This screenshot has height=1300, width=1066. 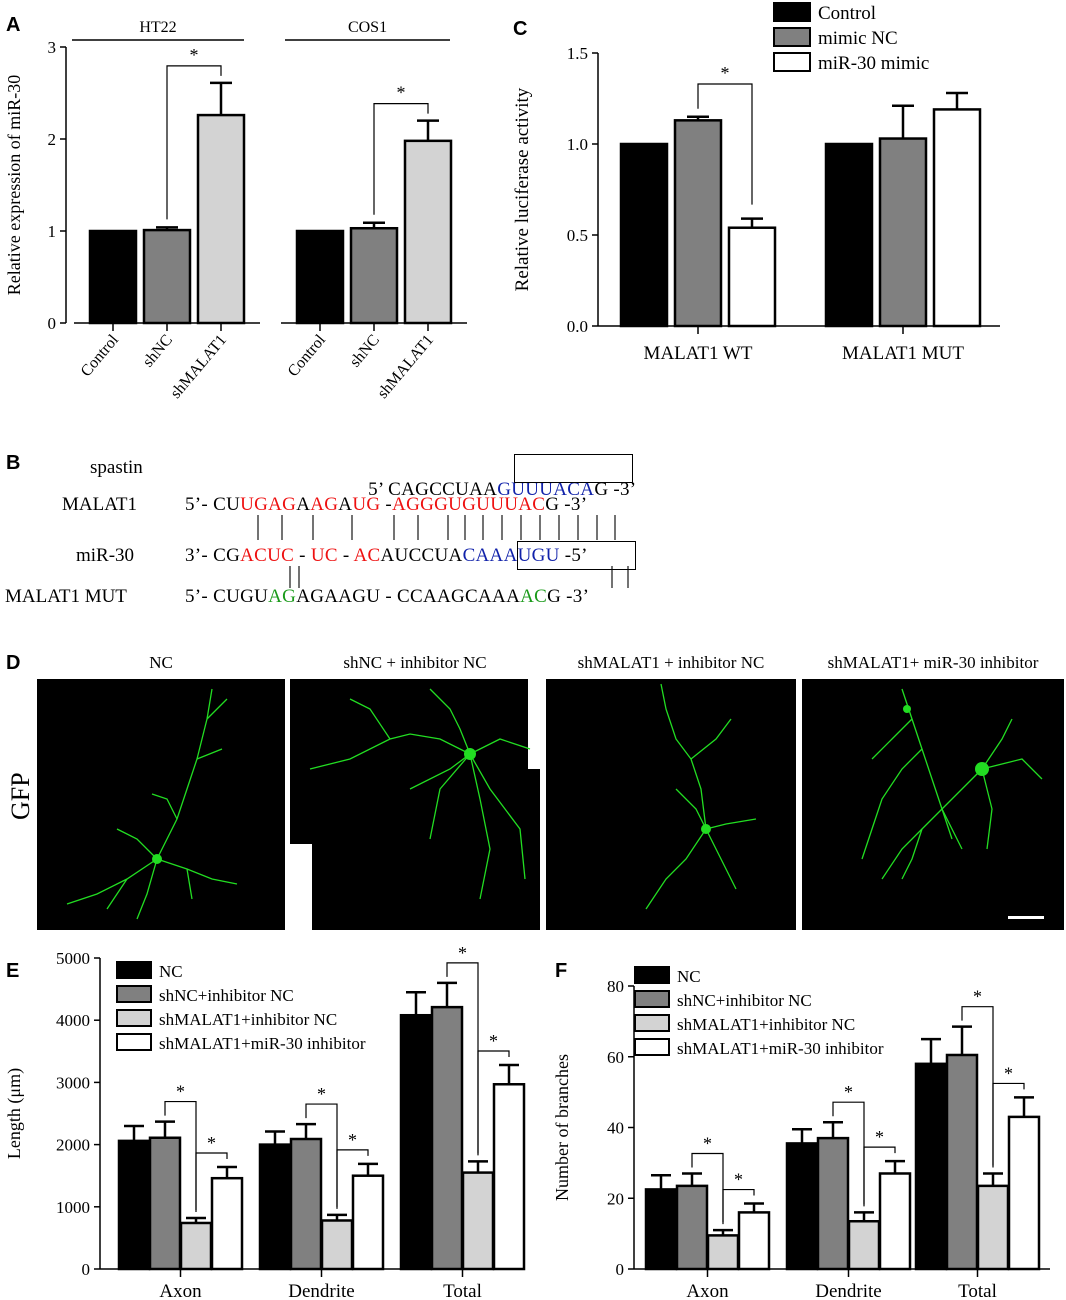 I want to click on neuron-shmalat1, so click(x=701, y=796).